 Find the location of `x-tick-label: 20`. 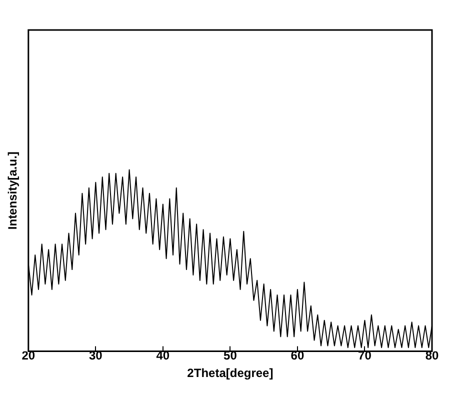

x-tick-label: 20 is located at coordinates (29, 355).